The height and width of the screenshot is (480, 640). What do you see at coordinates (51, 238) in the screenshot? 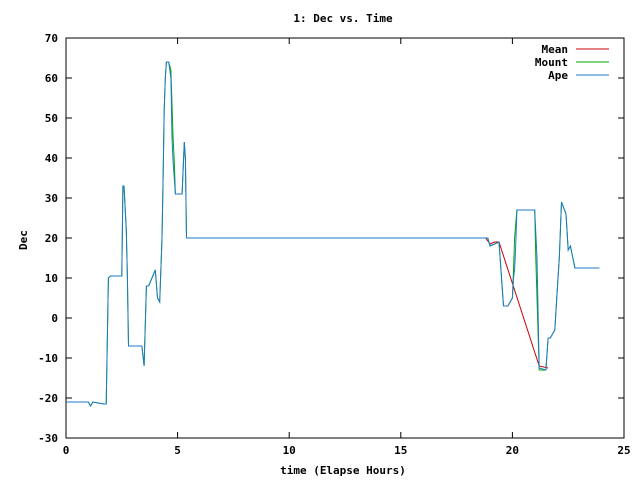
I see `y-tick-label: 20` at bounding box center [51, 238].